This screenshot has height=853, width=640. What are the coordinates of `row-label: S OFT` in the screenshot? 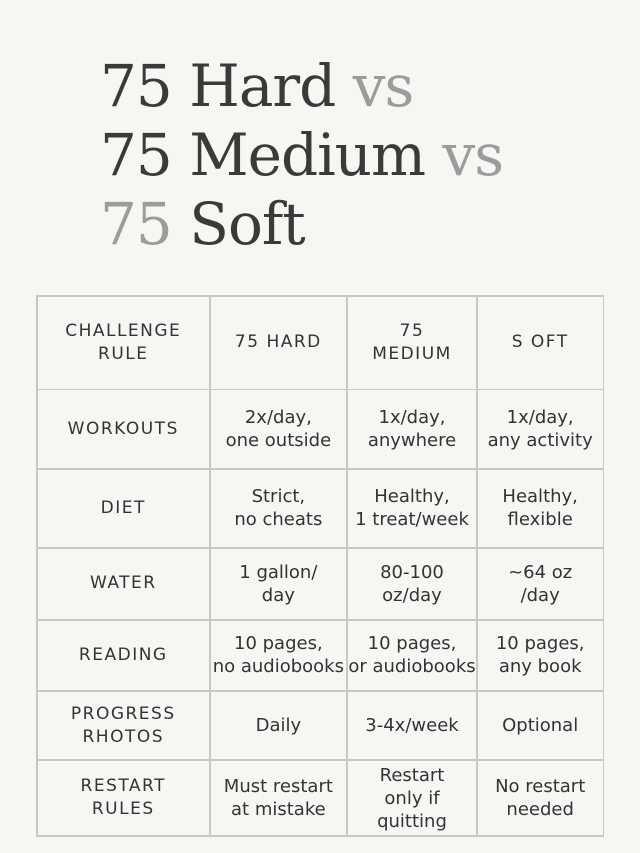 It's located at (540, 342).